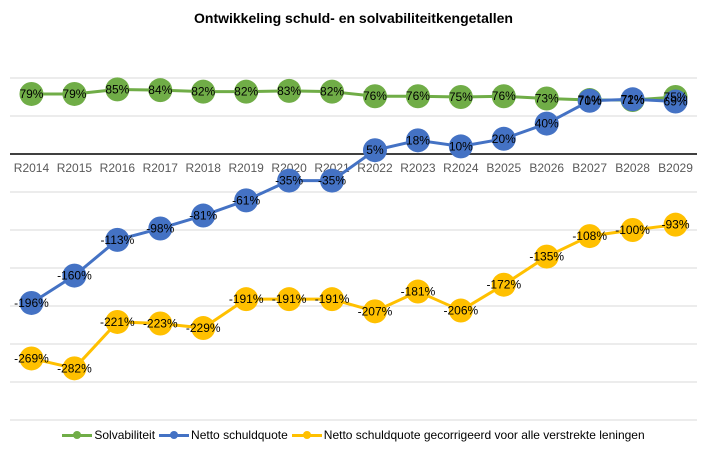 Image resolution: width=707 pixels, height=458 pixels. Describe the element at coordinates (118, 168) in the screenshot. I see `x-tick-label: R2016` at that location.